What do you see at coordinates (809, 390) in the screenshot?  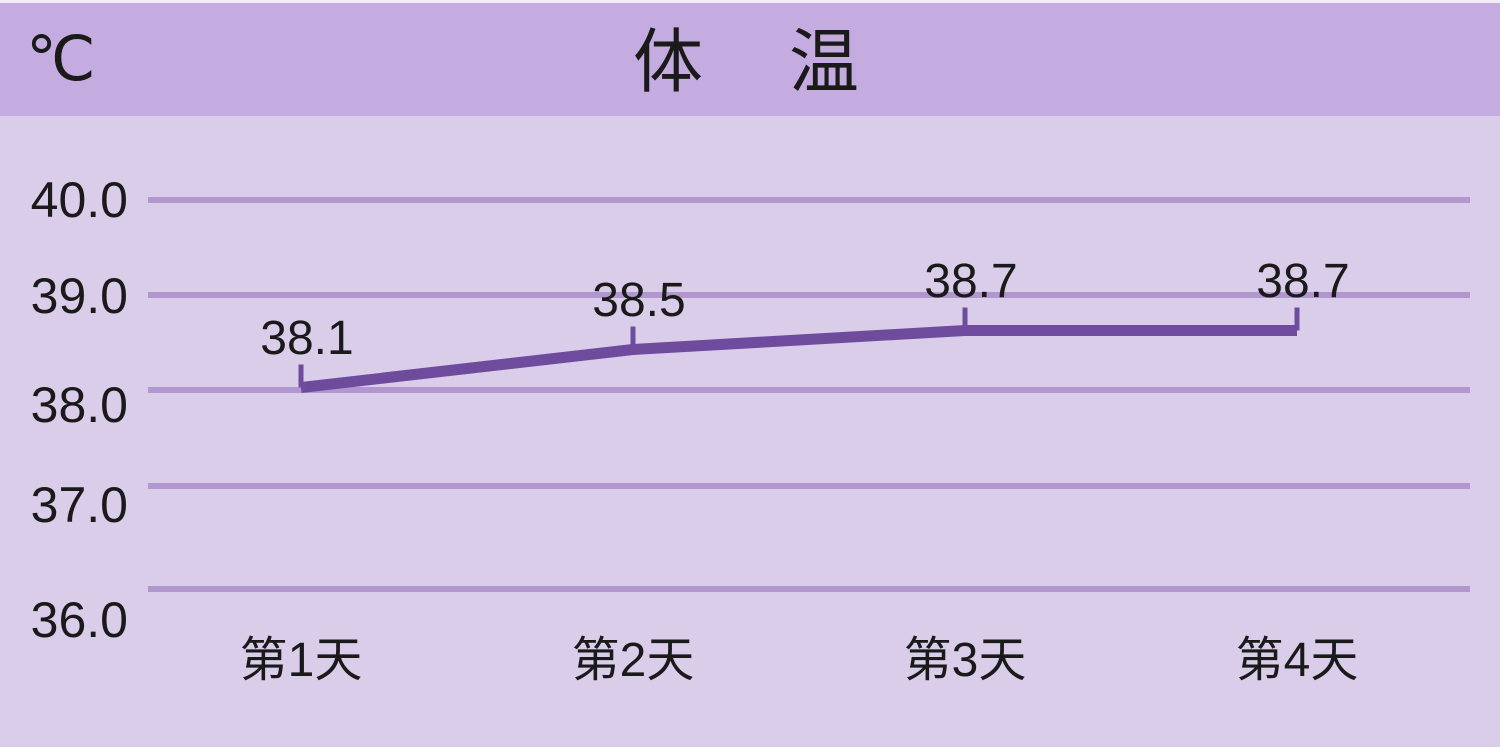 I see `gridline-38.0` at bounding box center [809, 390].